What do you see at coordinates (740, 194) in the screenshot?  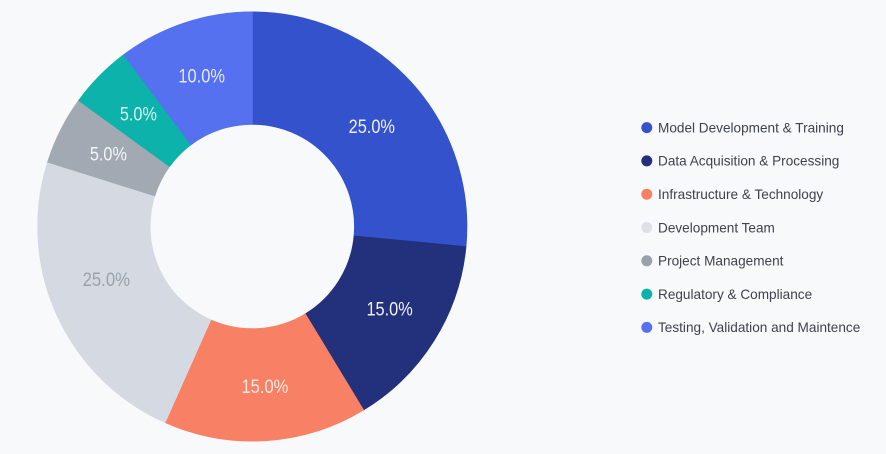 I see `svg-text: Infrastructure & Technology` at bounding box center [740, 194].